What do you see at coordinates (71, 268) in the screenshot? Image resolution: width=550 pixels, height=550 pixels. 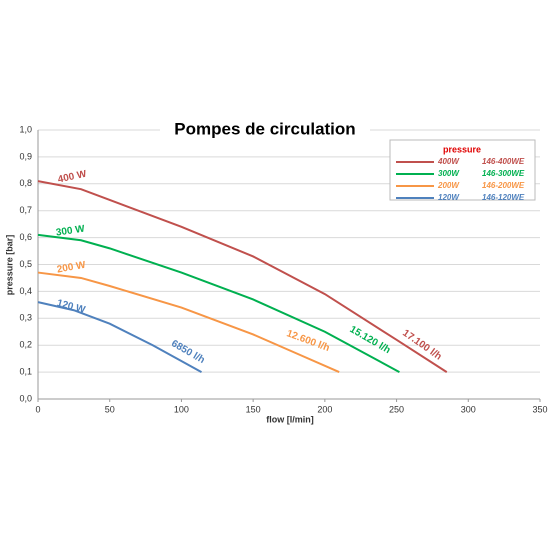 I see `curve-label: 200 W` at bounding box center [71, 268].